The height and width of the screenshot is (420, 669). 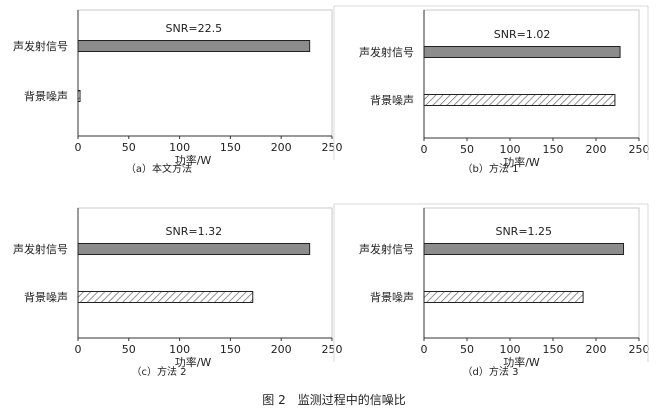 What do you see at coordinates (491, 371) in the screenshot?
I see `panel-caption: （d）方法 3` at bounding box center [491, 371].